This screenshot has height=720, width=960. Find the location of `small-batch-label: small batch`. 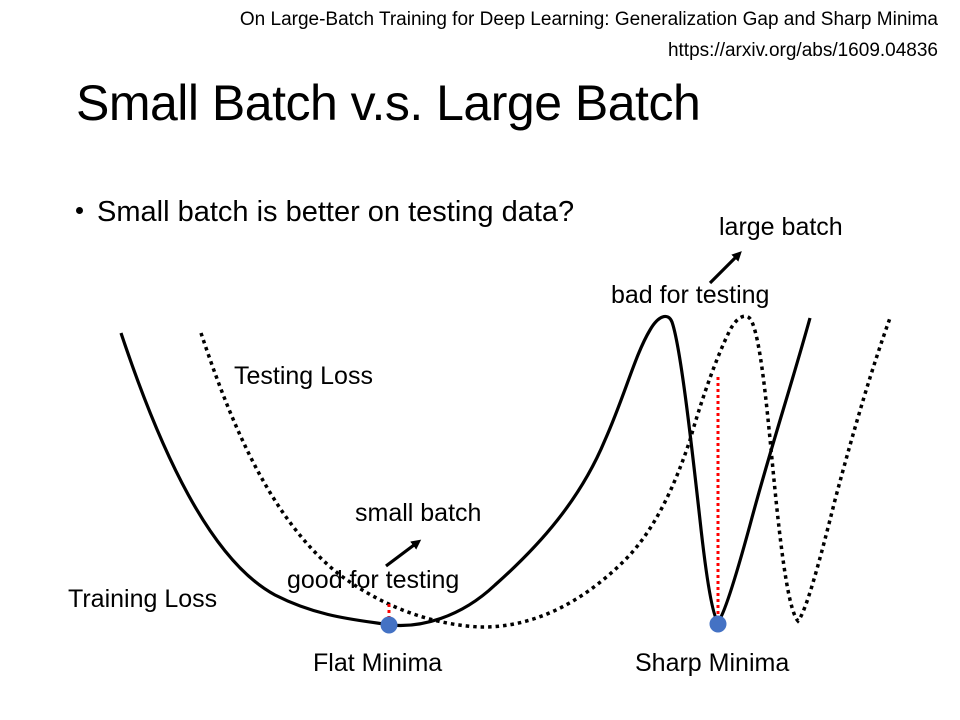

small-batch-label: small batch is located at coordinates (418, 513).